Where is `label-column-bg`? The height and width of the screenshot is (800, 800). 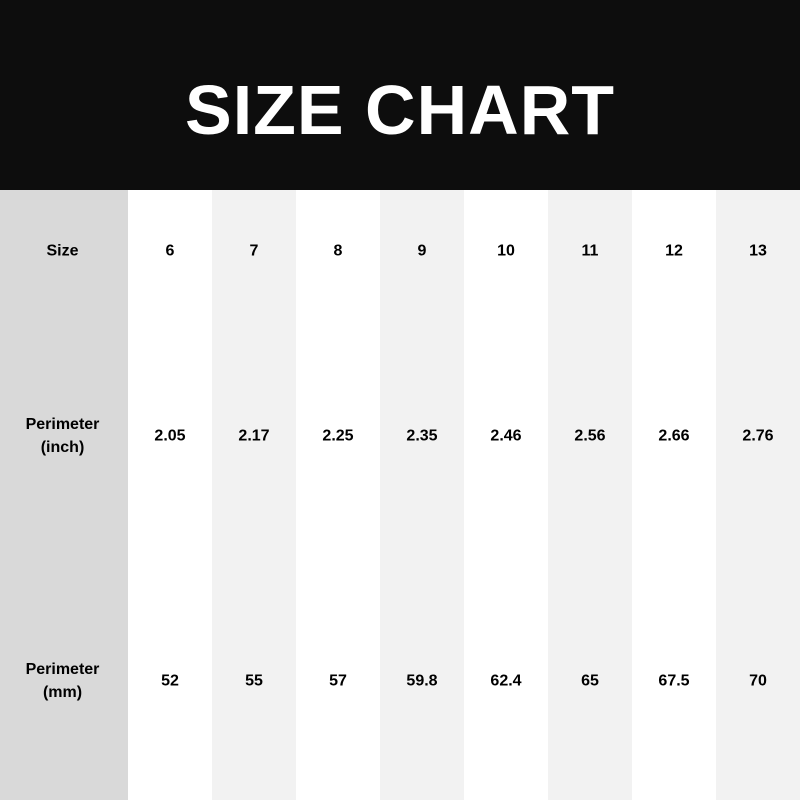
label-column-bg is located at coordinates (64, 495).